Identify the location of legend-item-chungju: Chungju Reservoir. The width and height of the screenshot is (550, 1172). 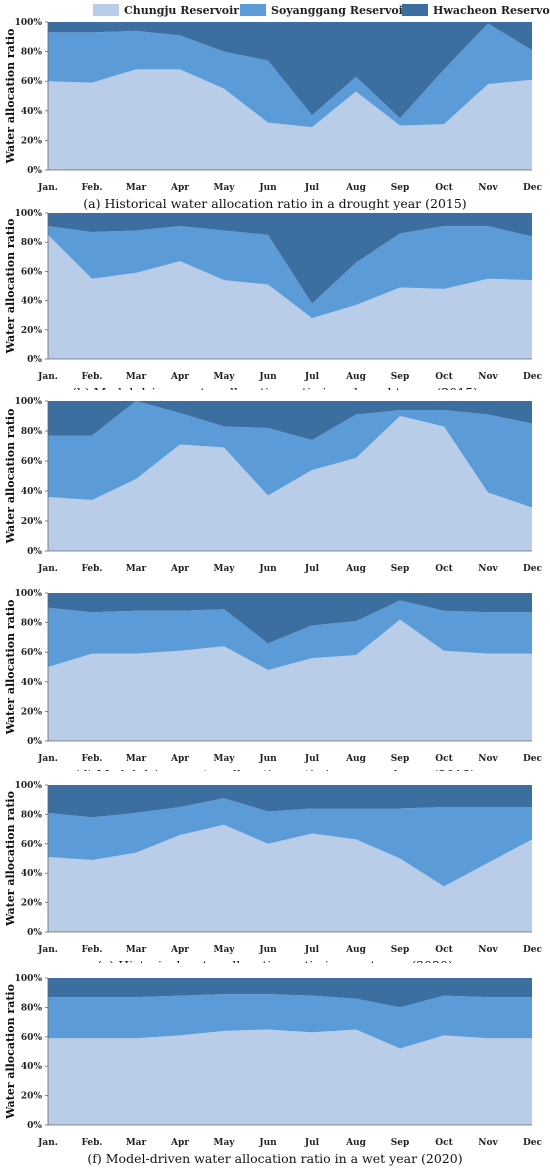
(166, 11).